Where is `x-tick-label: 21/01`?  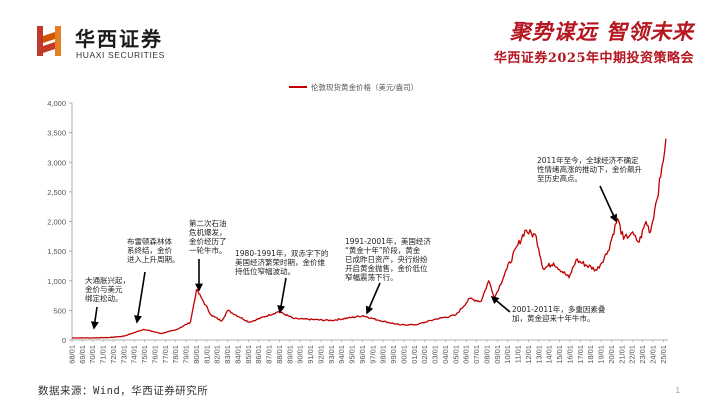 x-tick-label: 21/01 is located at coordinates (621, 354).